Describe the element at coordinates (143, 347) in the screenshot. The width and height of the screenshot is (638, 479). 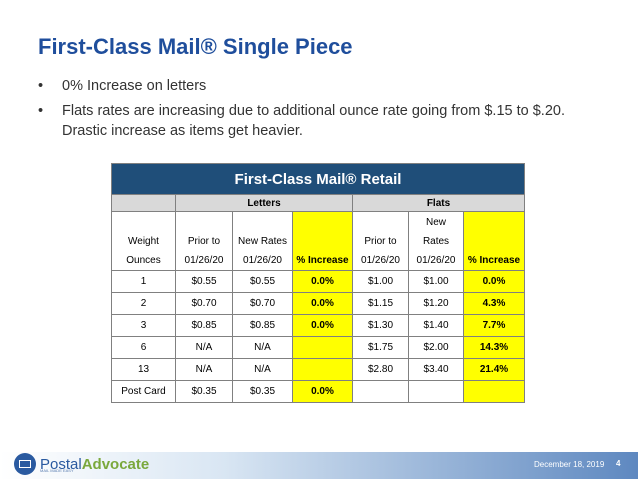
I see `cell-weight: 6` at that location.